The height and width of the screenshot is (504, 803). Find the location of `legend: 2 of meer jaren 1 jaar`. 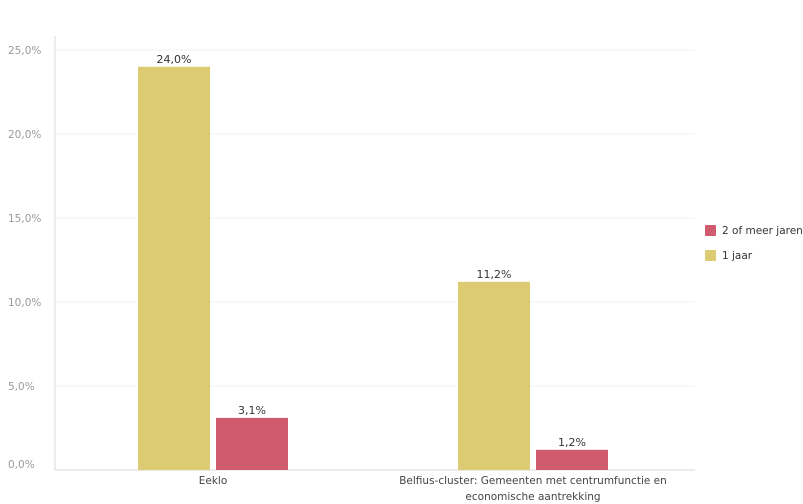

legend: 2 of meer jaren 1 jaar is located at coordinates (754, 243).